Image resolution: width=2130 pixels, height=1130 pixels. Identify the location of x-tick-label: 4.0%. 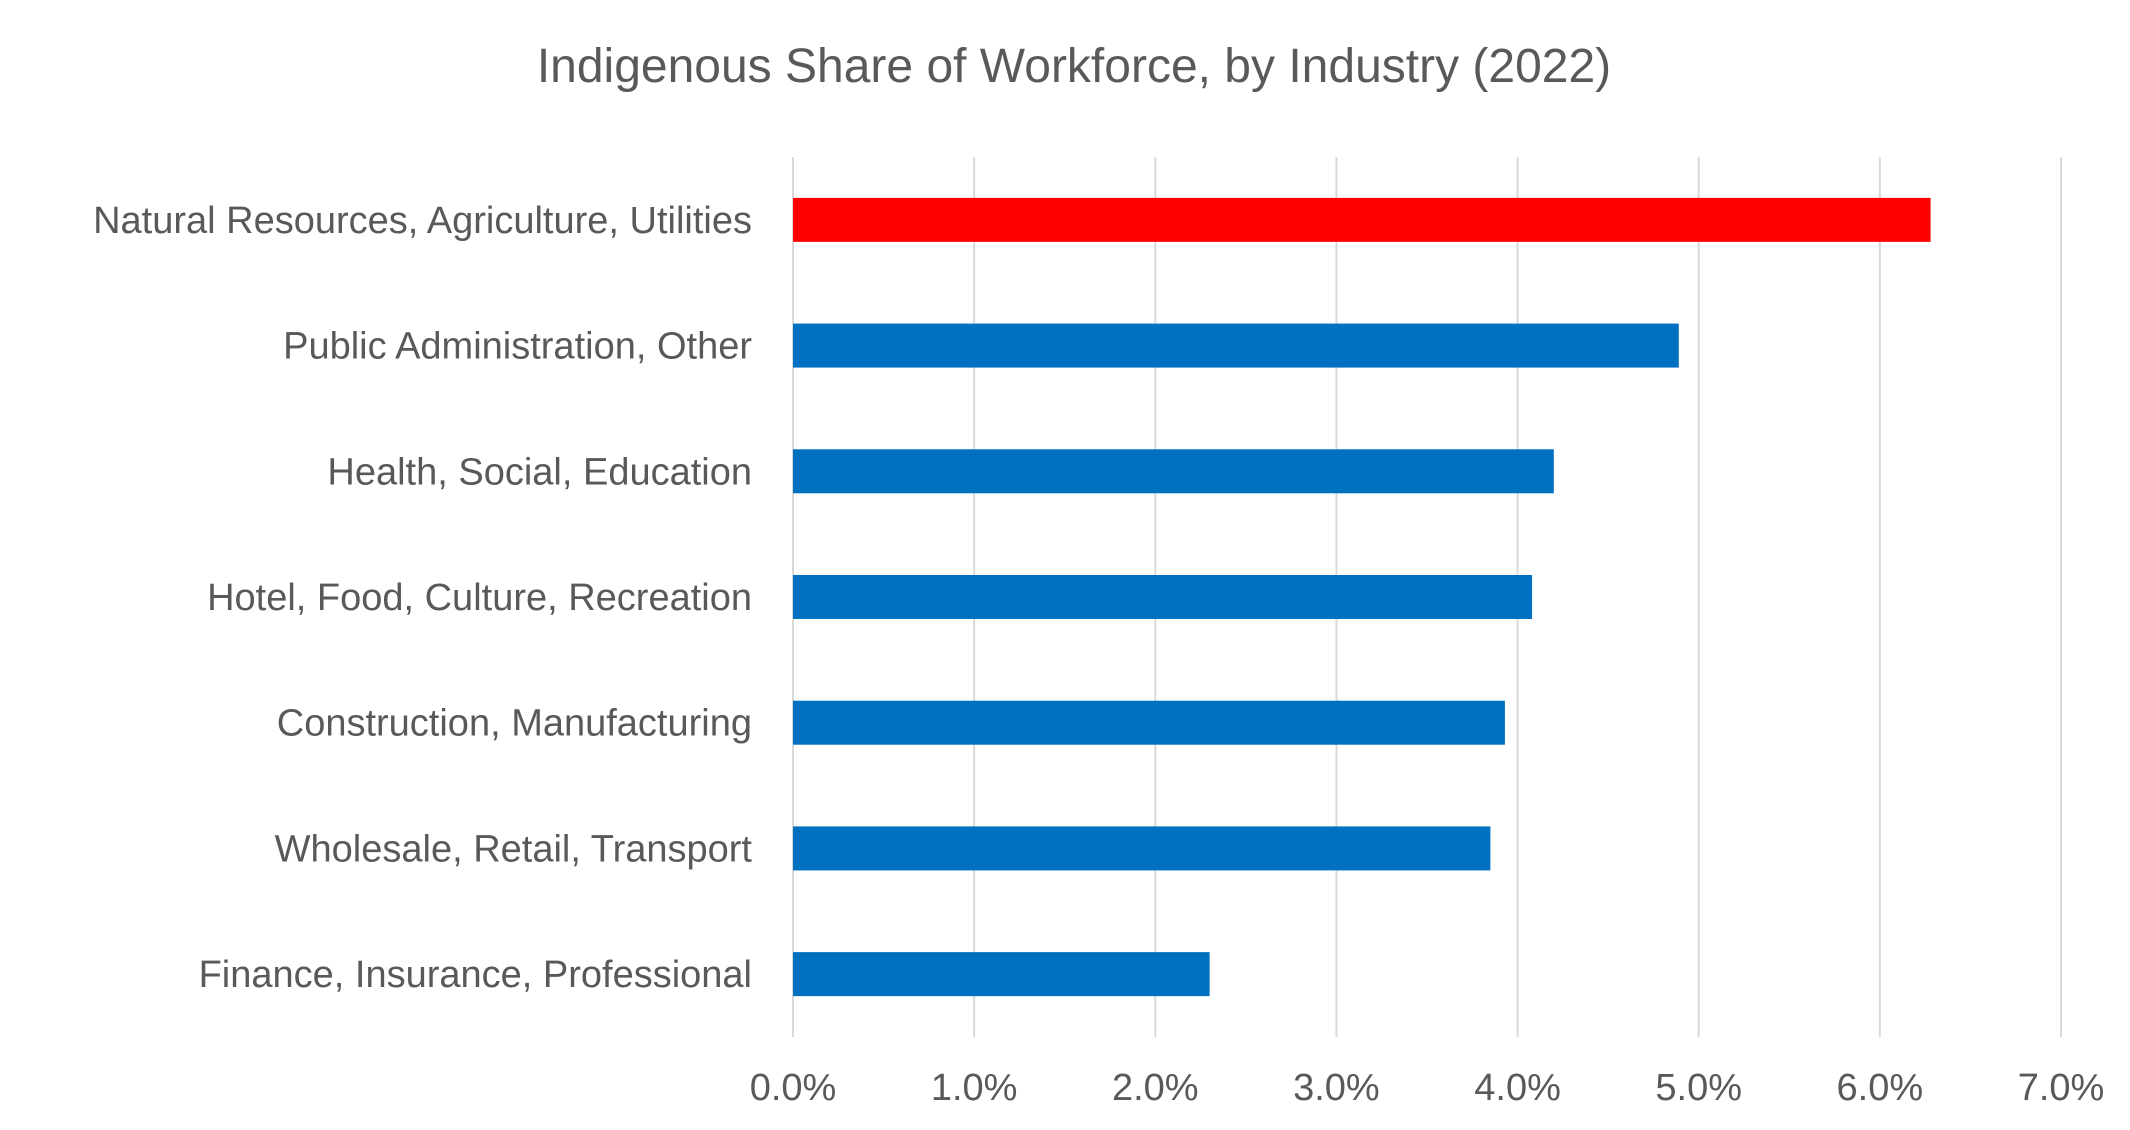
(1517, 1088).